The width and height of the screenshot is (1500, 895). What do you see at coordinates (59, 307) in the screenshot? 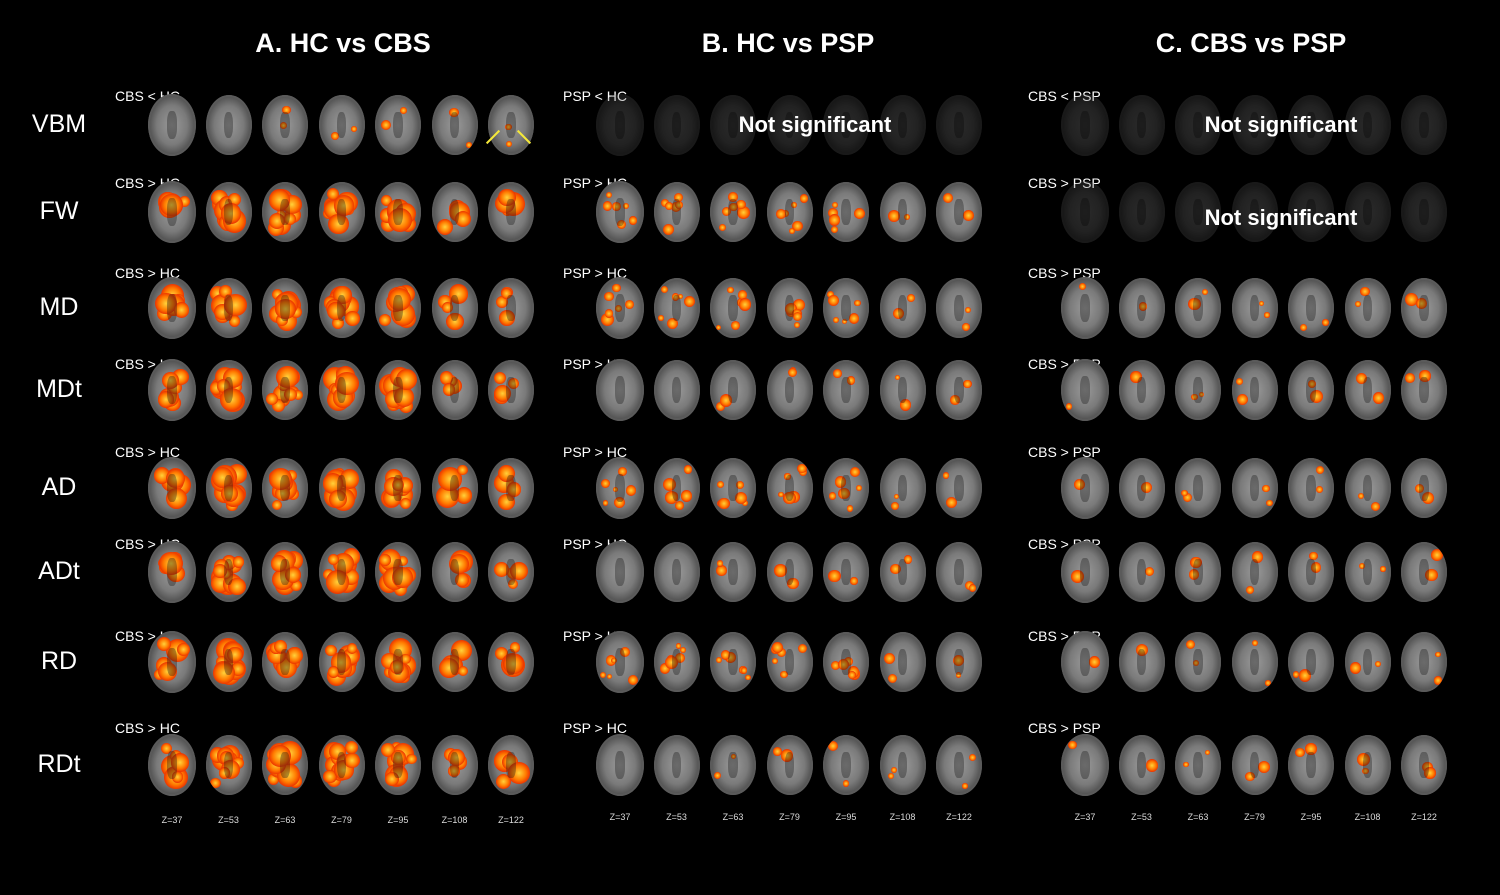
I see `row-label: MD` at bounding box center [59, 307].